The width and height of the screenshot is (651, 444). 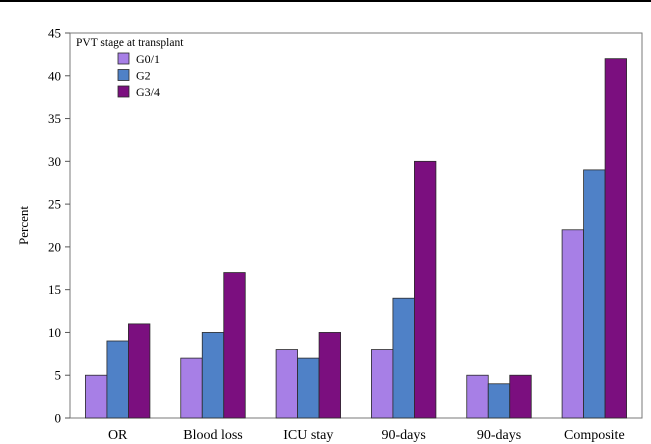 What do you see at coordinates (308, 435) in the screenshot?
I see `x-tick-label: ICU stay` at bounding box center [308, 435].